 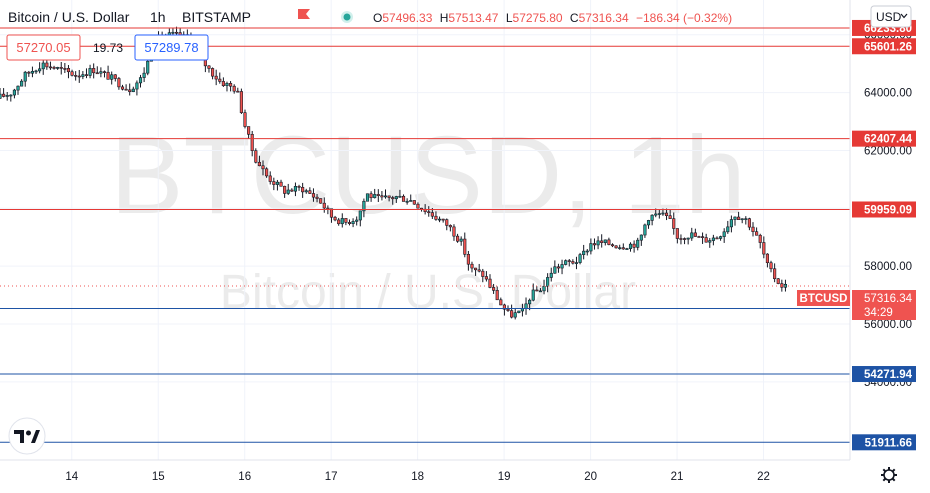 I want to click on symbol-title: Bitcoin / U.S. Dollar, so click(x=69, y=17).